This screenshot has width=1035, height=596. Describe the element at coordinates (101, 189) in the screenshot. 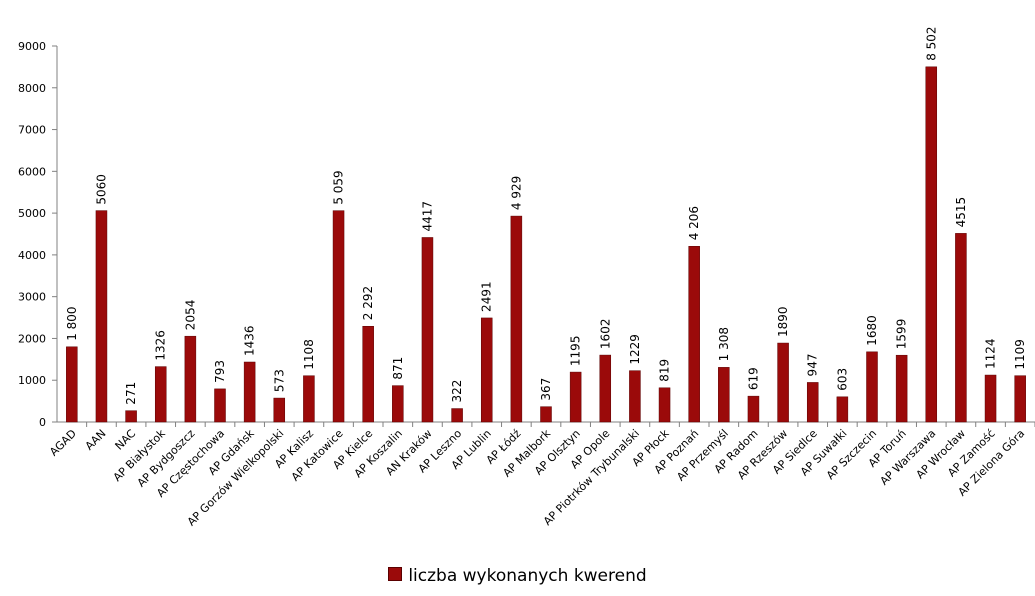

I see `data-label: 5060` at that location.